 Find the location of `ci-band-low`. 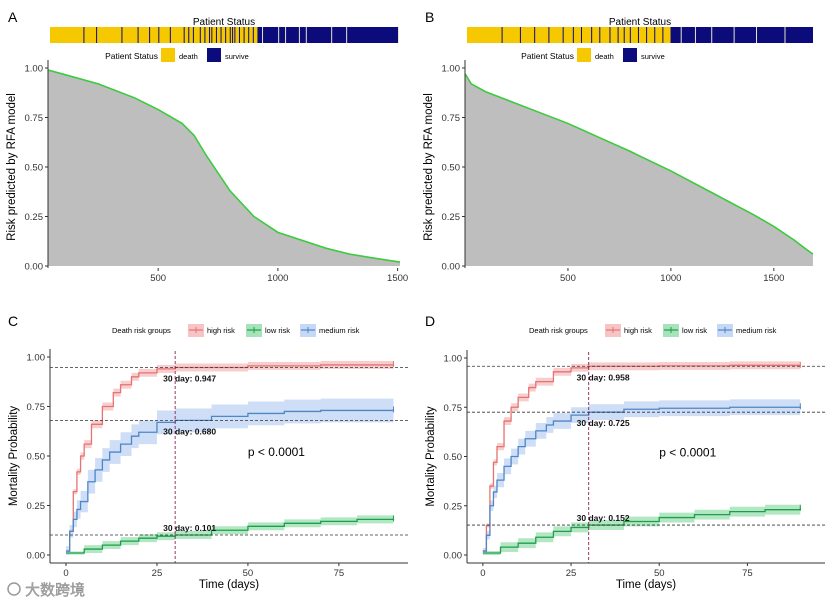

ci-band-low is located at coordinates (641, 528).